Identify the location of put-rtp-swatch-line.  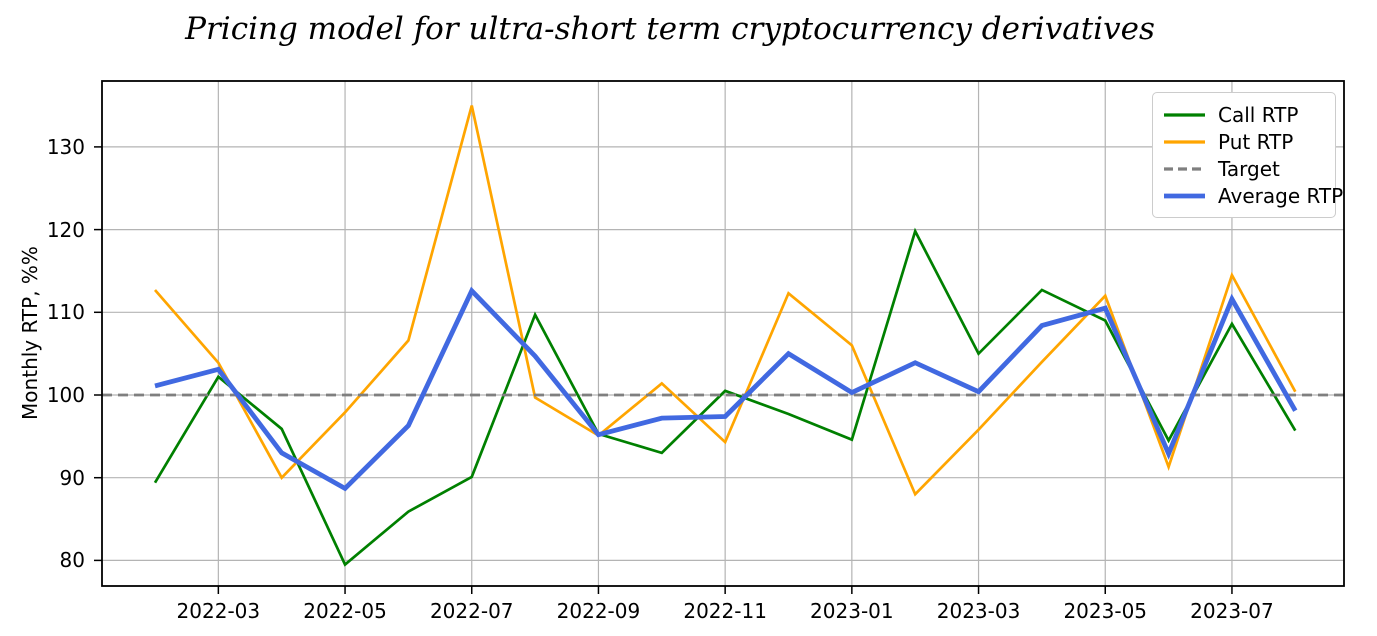
(1184, 141).